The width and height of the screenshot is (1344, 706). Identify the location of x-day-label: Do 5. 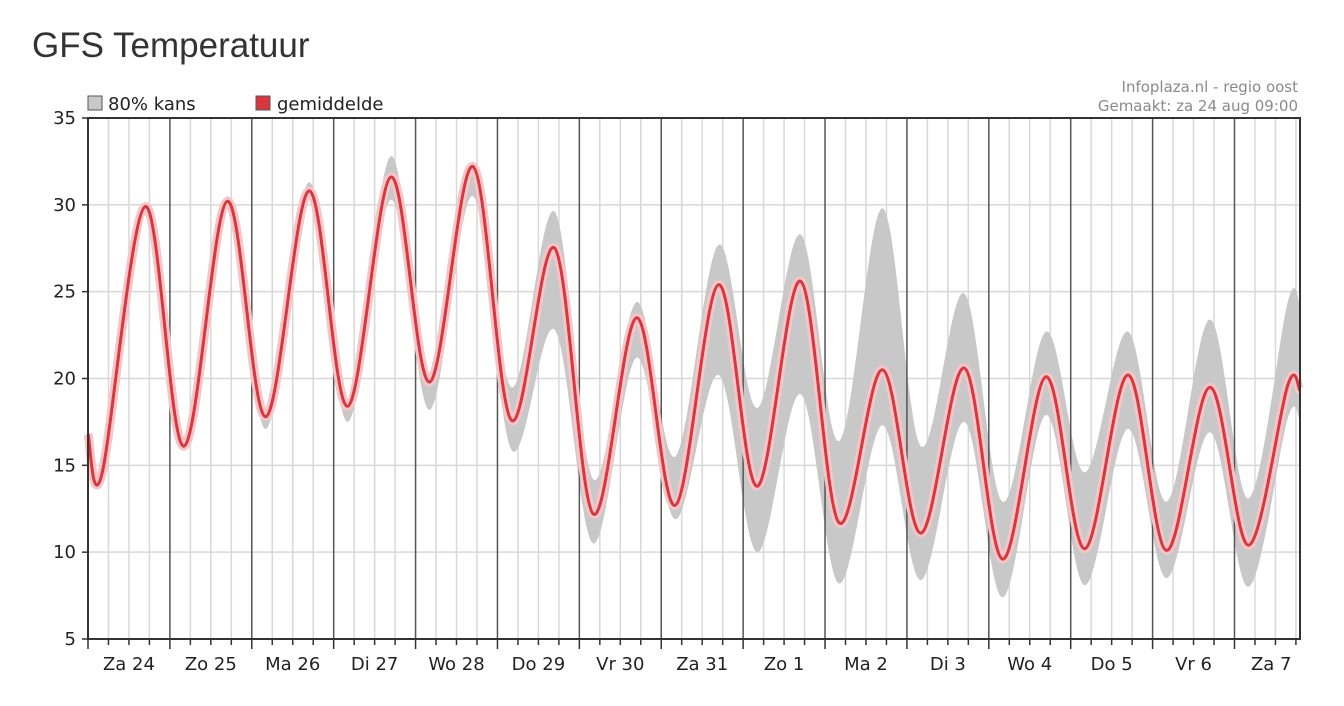
(1112, 664).